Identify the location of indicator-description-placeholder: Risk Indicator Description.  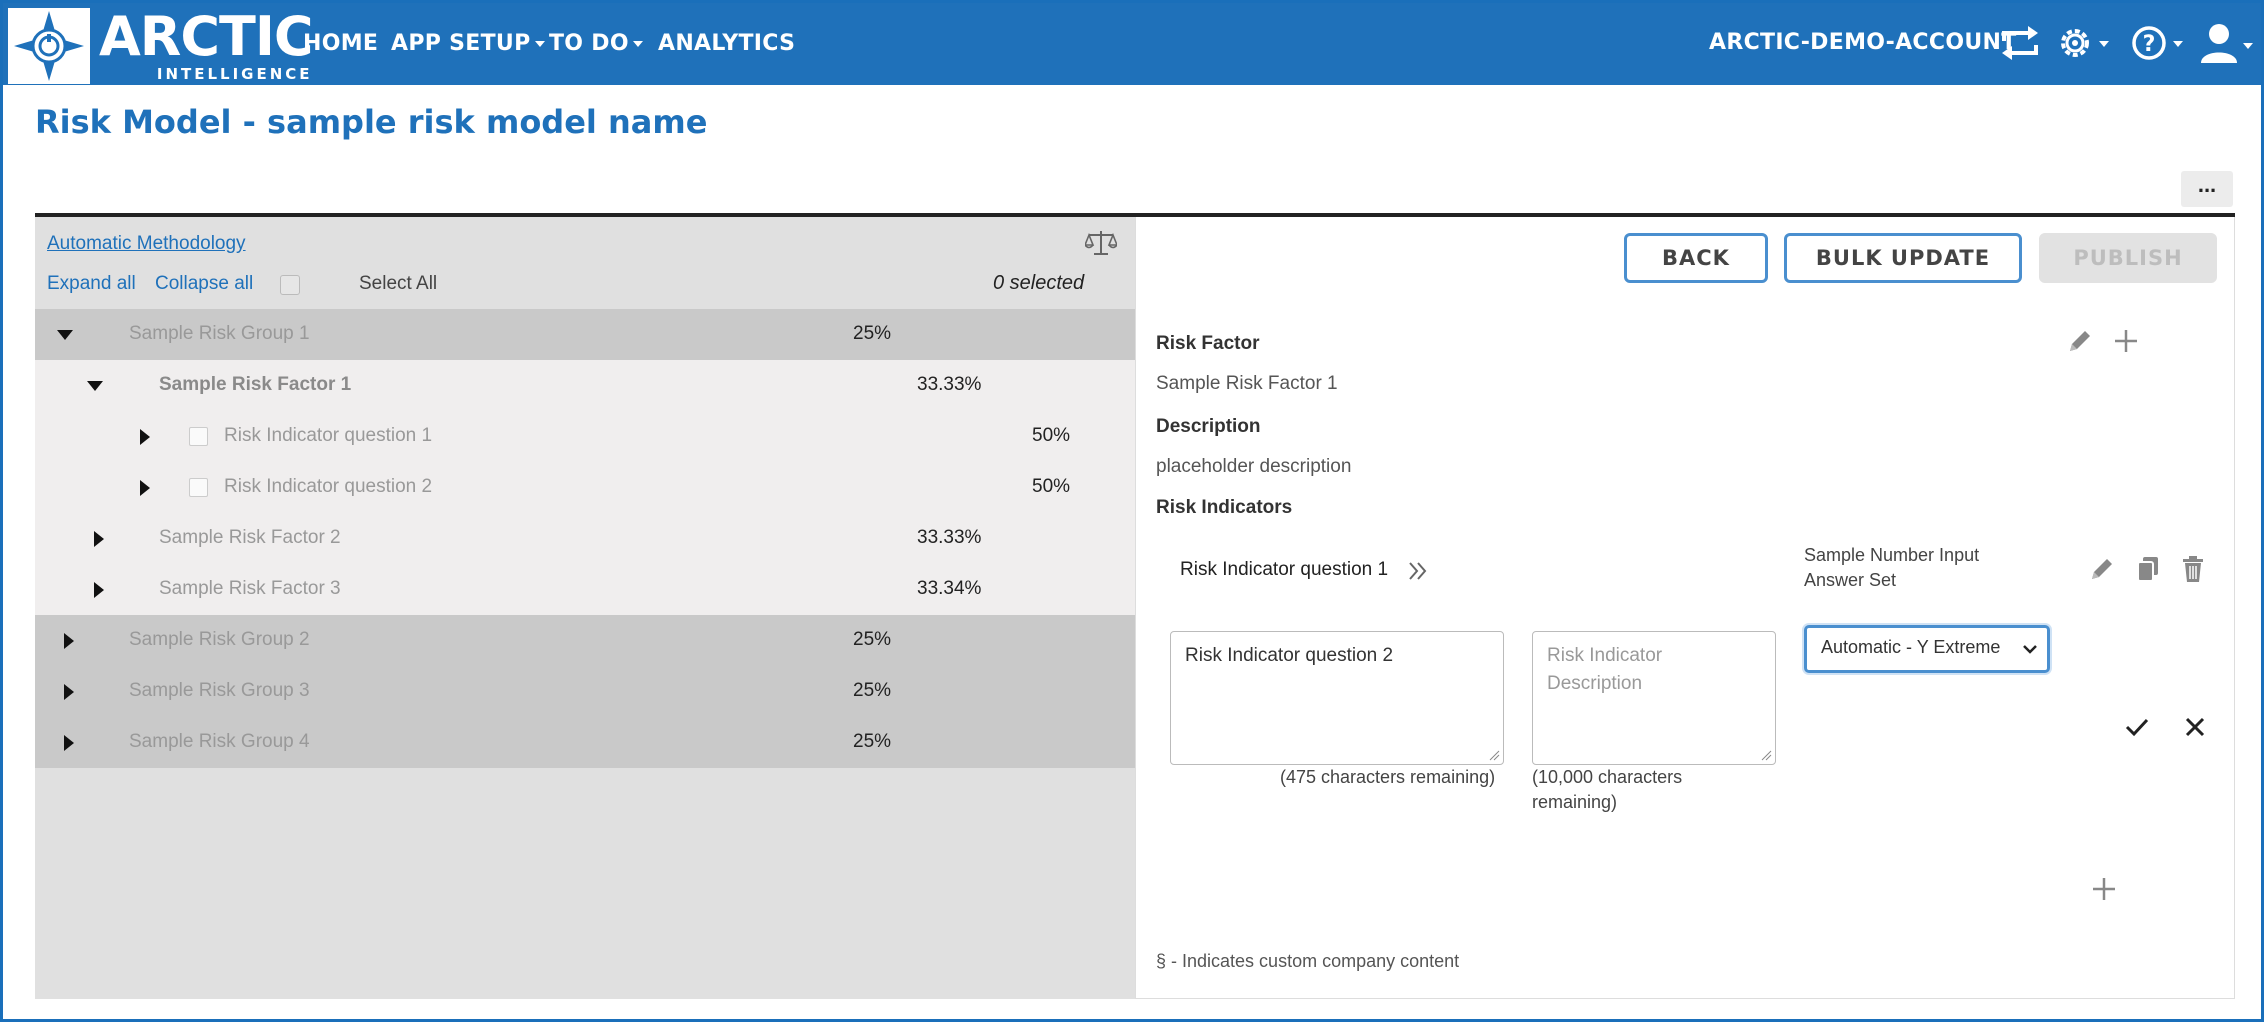
(1605, 669).